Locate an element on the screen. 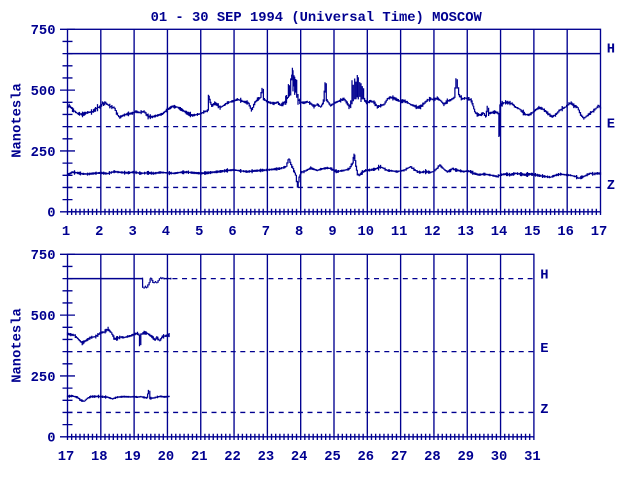 Image resolution: width=640 pixels, height=480 pixels. svg-text: 16 is located at coordinates (565, 232).